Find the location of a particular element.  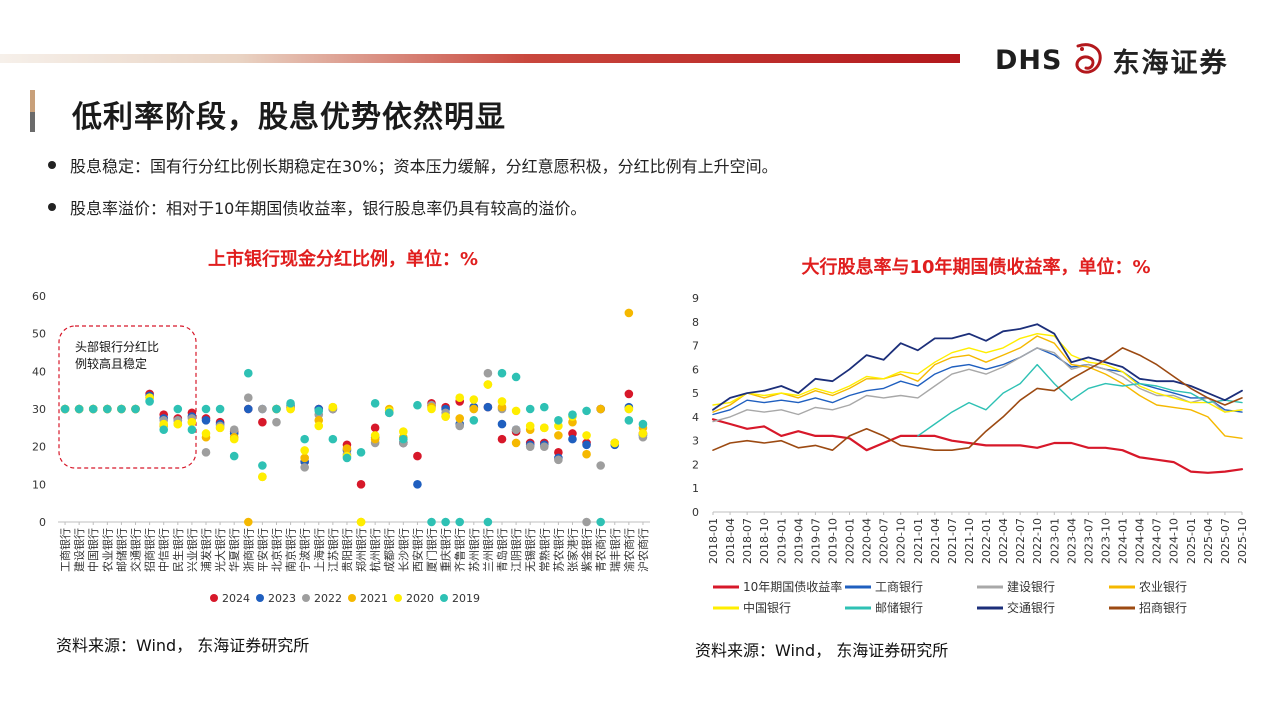

y-tick-label: 4 is located at coordinates (695, 417).